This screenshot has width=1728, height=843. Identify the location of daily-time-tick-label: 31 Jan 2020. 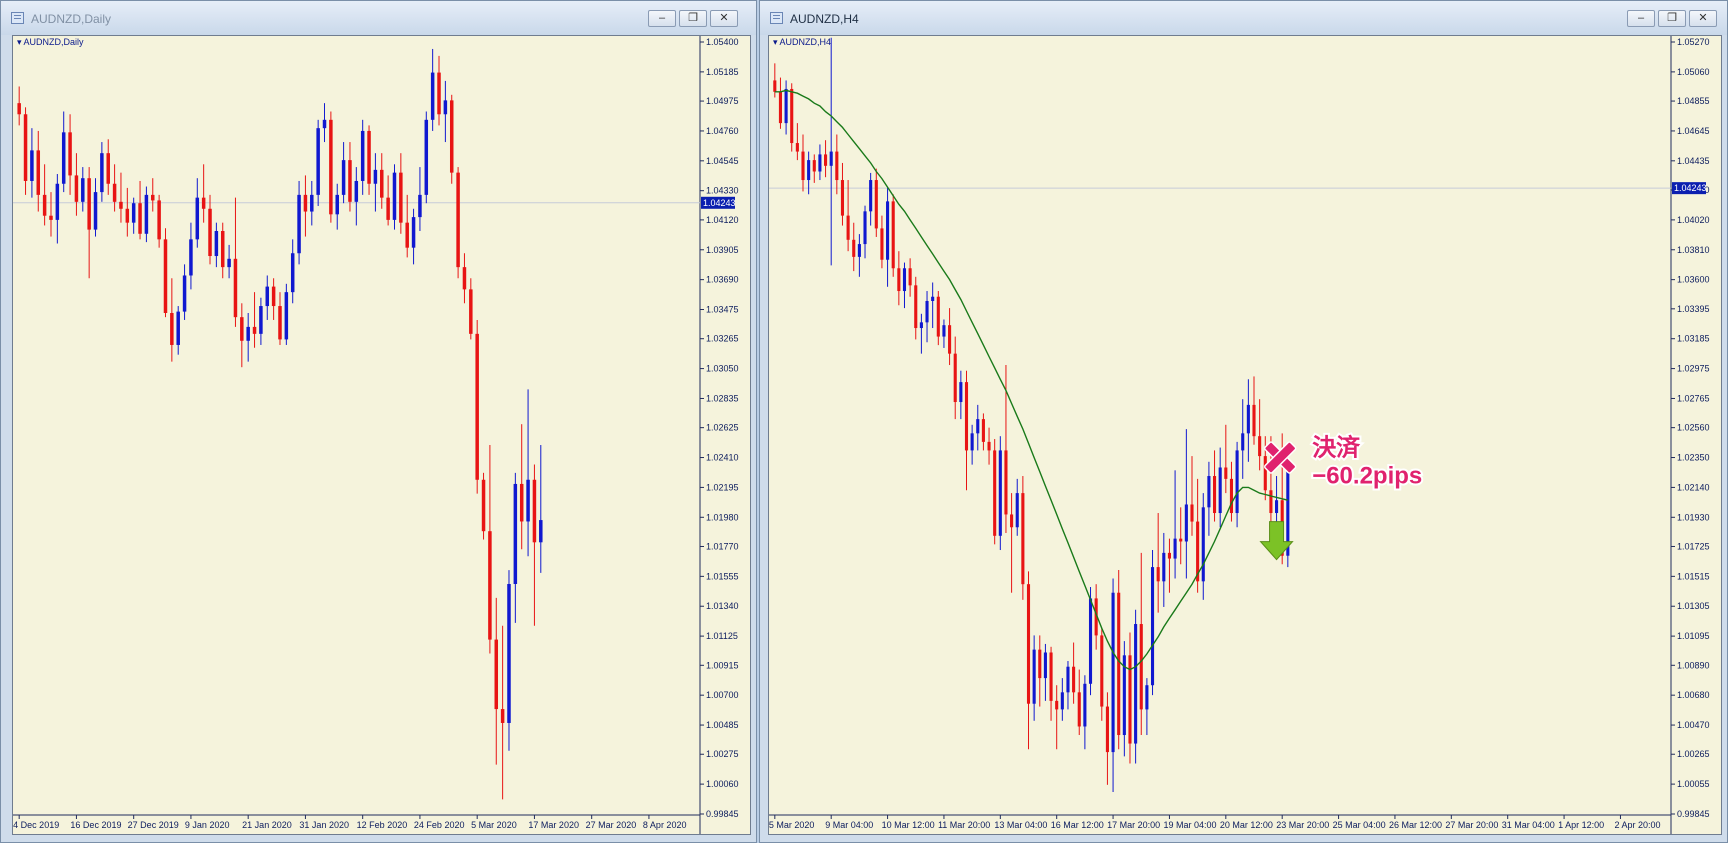
(324, 825).